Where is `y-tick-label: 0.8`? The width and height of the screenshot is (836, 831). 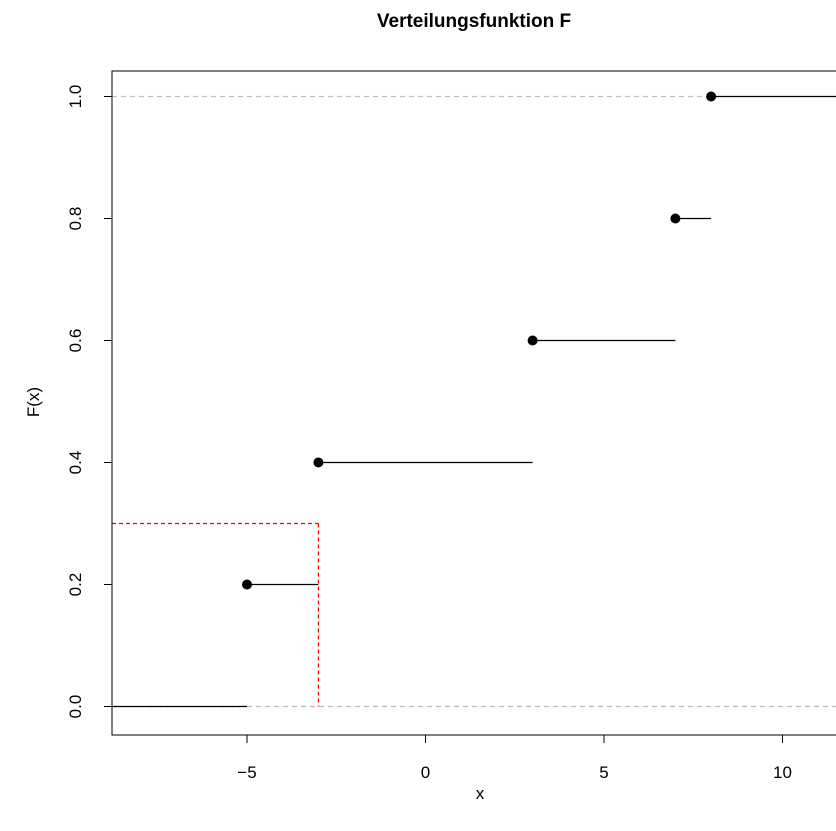
y-tick-label: 0.8 is located at coordinates (75, 219).